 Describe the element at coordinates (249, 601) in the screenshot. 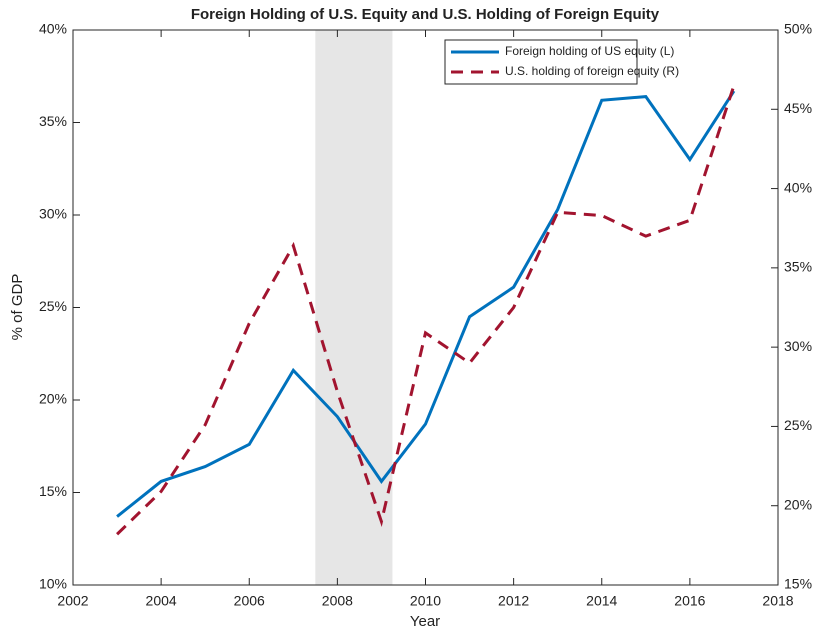

I see `x-tick-label: 2006` at that location.